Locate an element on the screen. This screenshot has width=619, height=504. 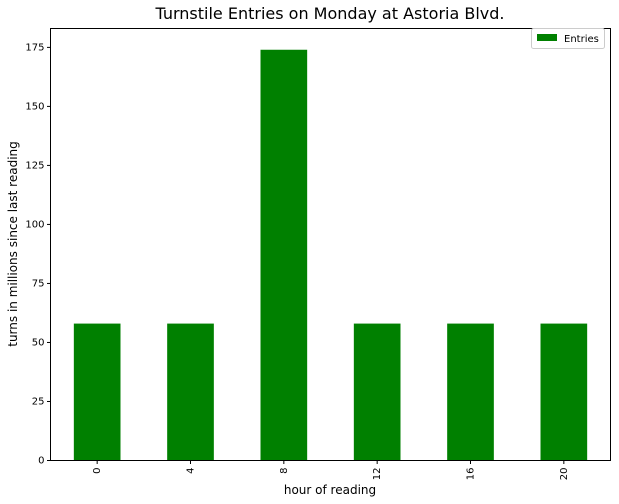
x-tick-label: 16 is located at coordinates (471, 474).